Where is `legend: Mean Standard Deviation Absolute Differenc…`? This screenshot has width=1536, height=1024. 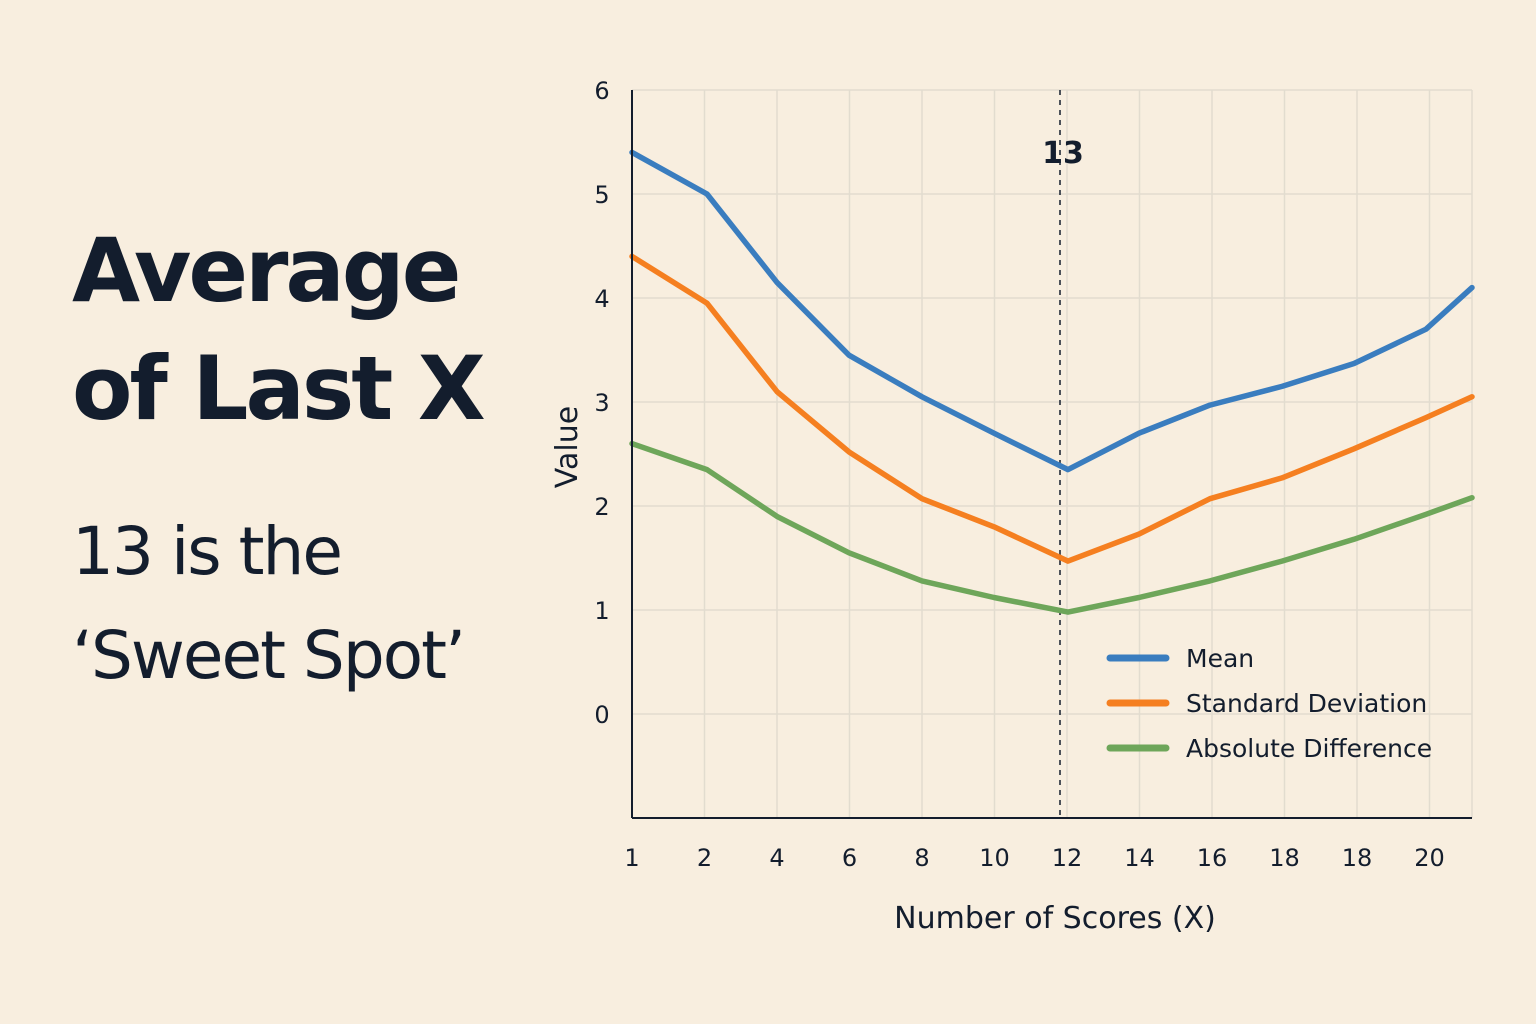
legend: Mean Standard Deviation Absolute Differenc… is located at coordinates (1269, 703).